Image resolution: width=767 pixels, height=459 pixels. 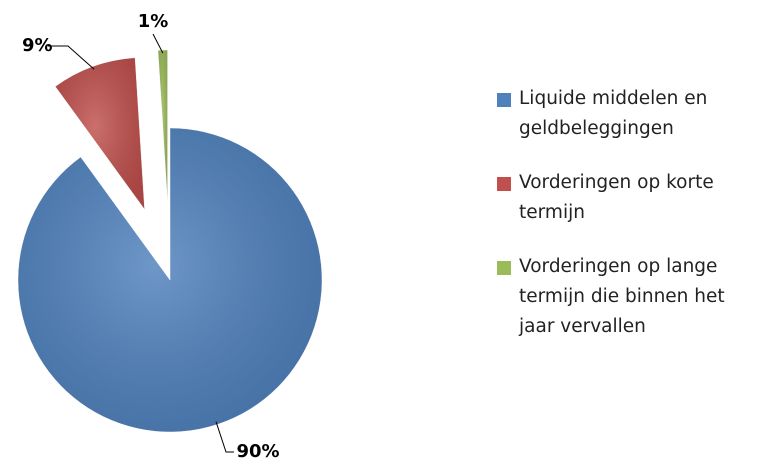 I want to click on legend-label: Liquide middelen en geldbeleggingen, so click(x=613, y=113).